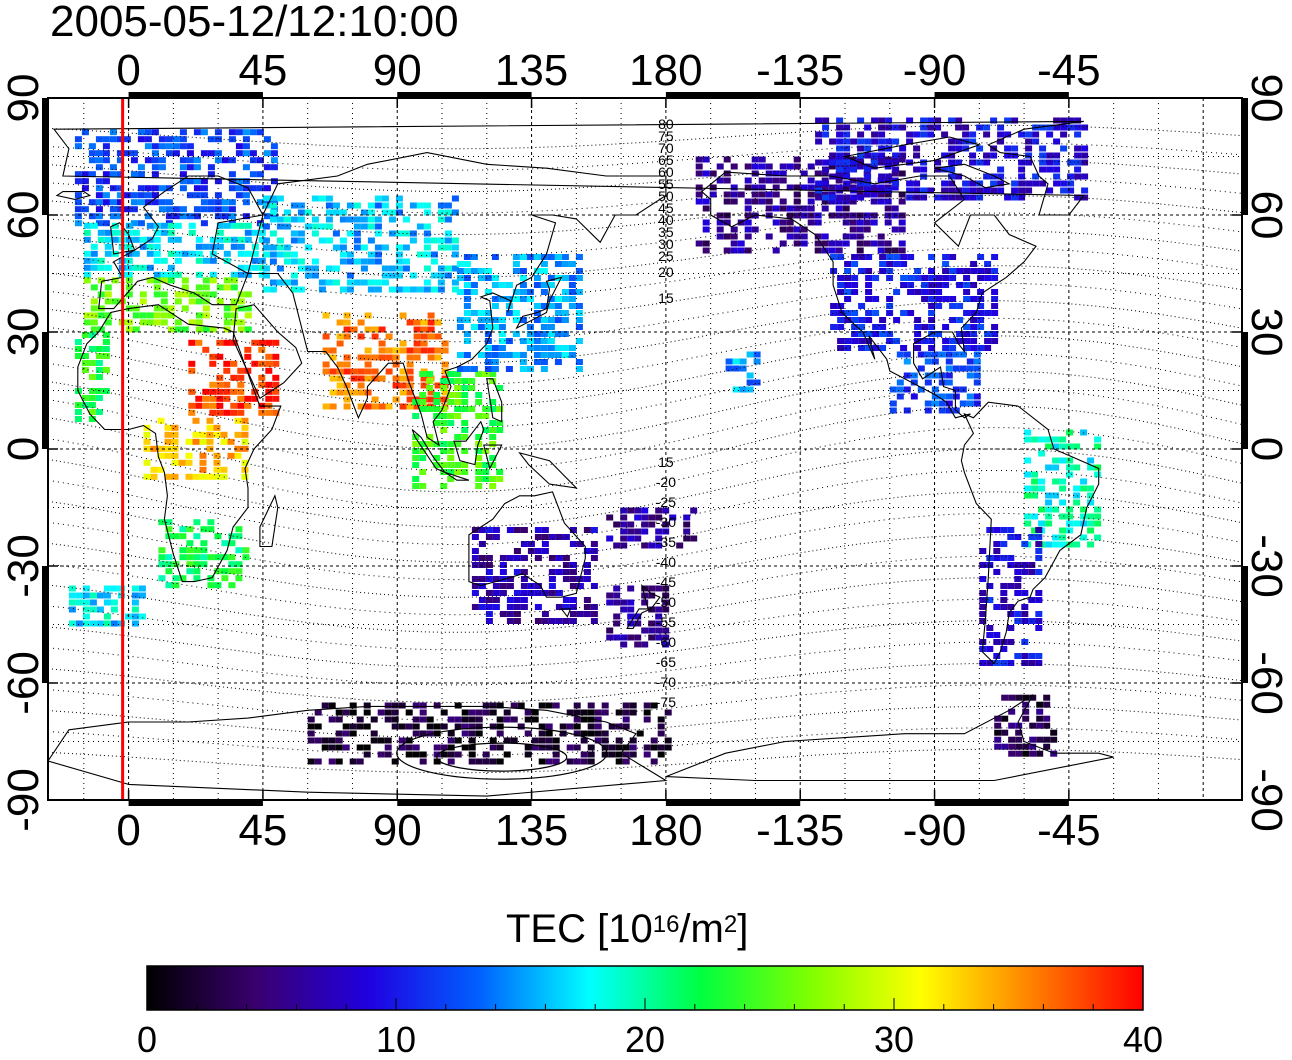 This screenshot has width=1292, height=1060. Describe the element at coordinates (935, 70) in the screenshot. I see `top-lon-label: -90` at that location.